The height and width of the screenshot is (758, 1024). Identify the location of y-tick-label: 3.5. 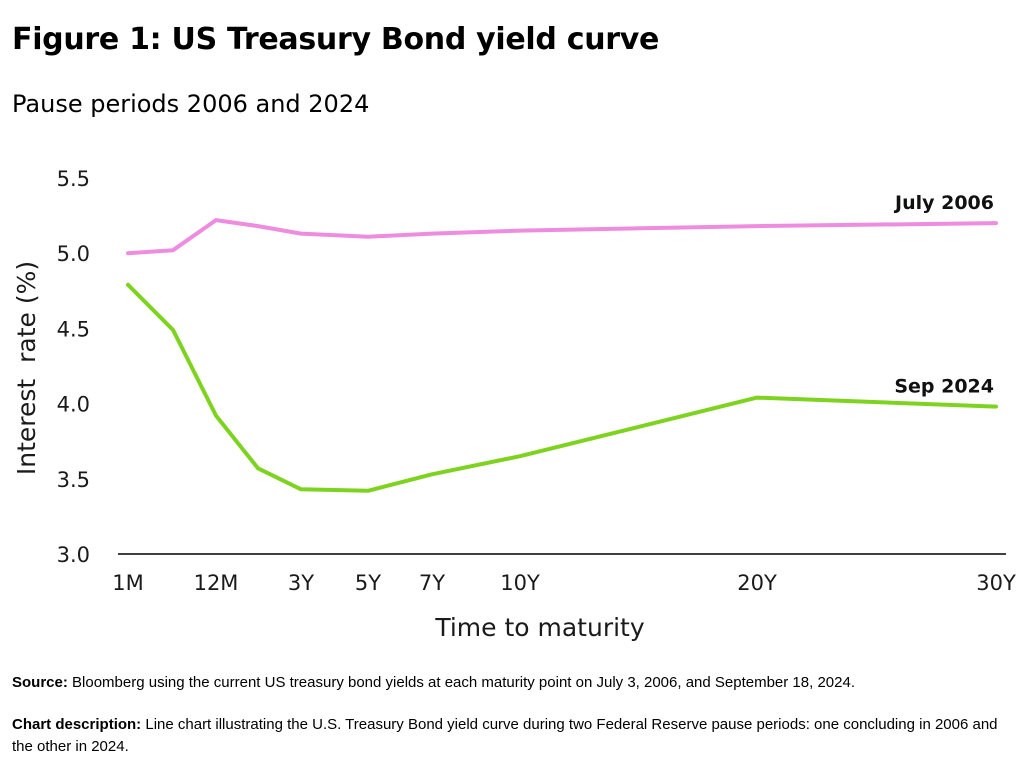
(73, 480).